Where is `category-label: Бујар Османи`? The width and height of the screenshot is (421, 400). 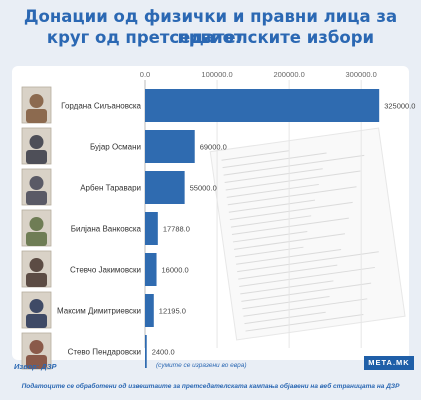 category-label: Бујар Османи is located at coordinates (115, 147).